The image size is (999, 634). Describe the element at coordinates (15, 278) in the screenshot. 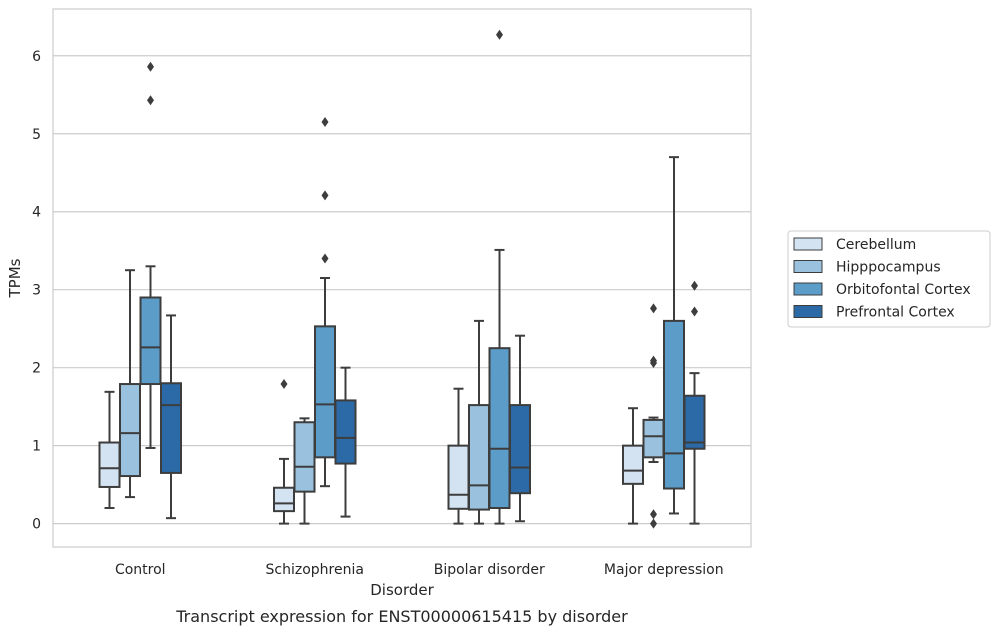

I see `y-axis-title: TPMs` at that location.